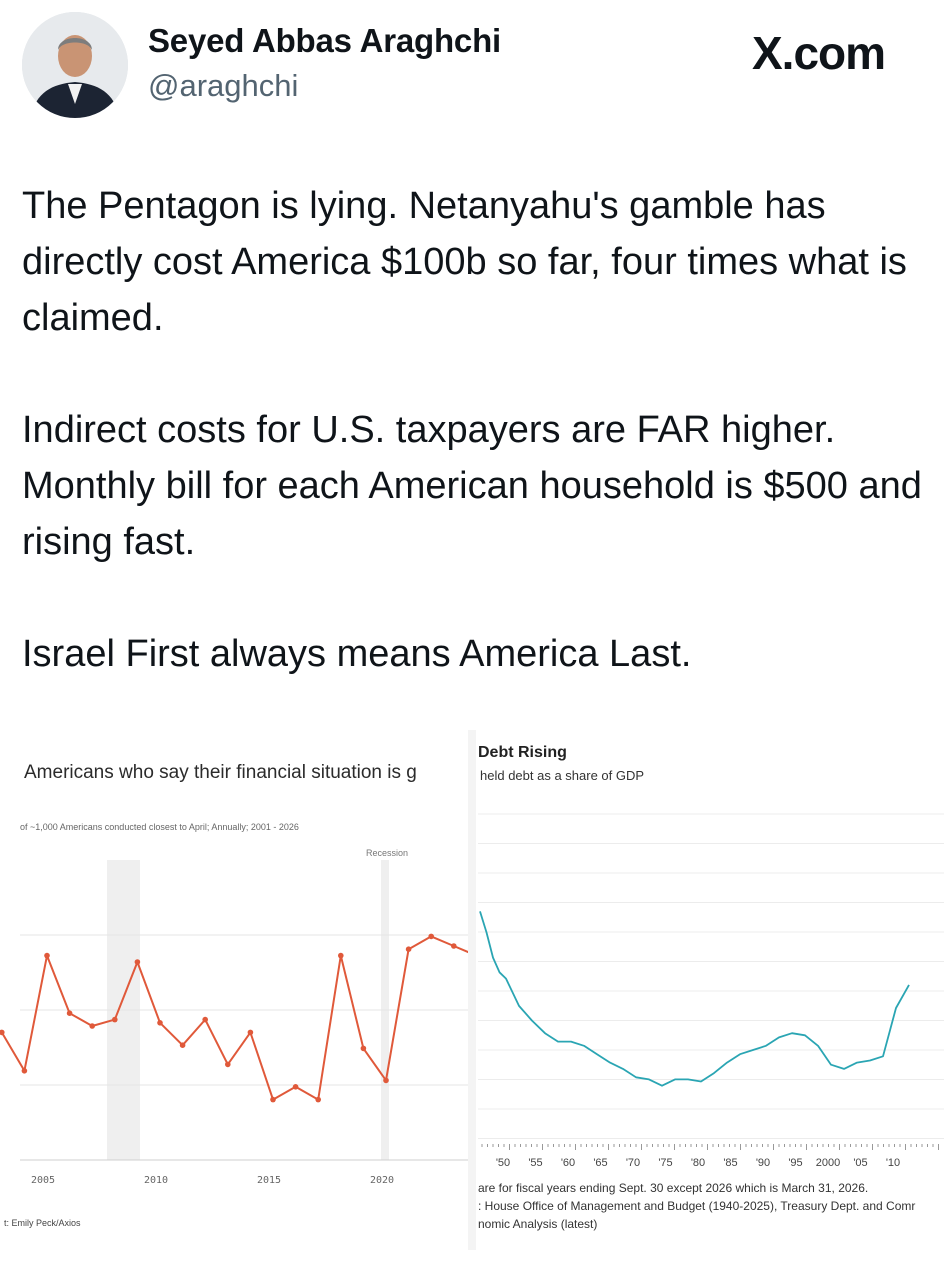 The width and height of the screenshot is (944, 1280). What do you see at coordinates (860, 1163) in the screenshot?
I see `x-tick-label: '05` at bounding box center [860, 1163].